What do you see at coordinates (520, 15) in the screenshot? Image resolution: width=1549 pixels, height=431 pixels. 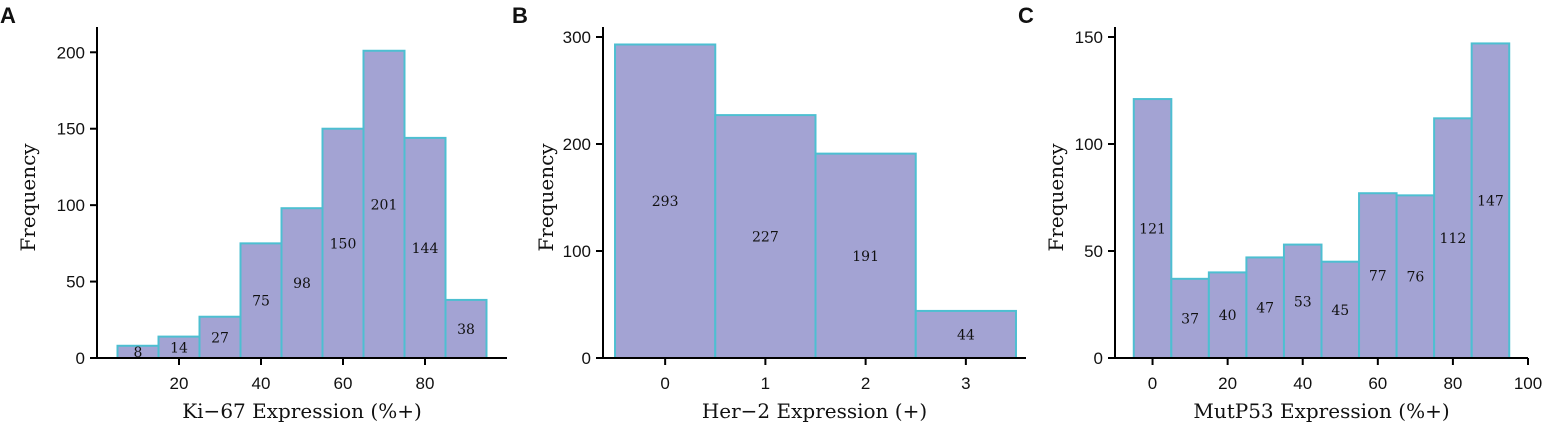 I see `panel-letter: B` at bounding box center [520, 15].